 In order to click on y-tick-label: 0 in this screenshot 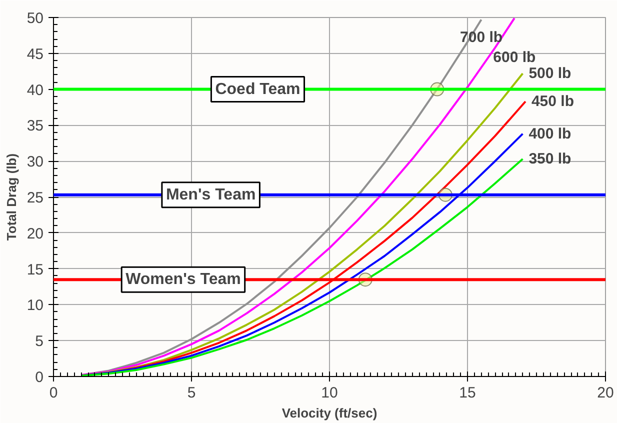, I will do `click(39, 377)`.